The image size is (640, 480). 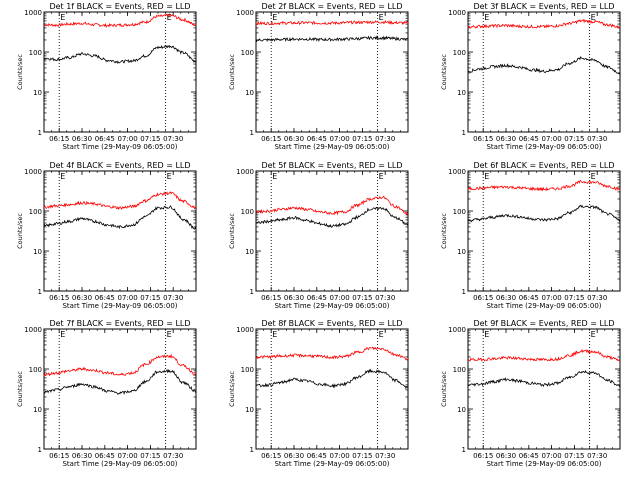 What do you see at coordinates (543, 165) in the screenshot?
I see `chart-title: Det 6f BLACK = Events, RED = LLD` at bounding box center [543, 165].